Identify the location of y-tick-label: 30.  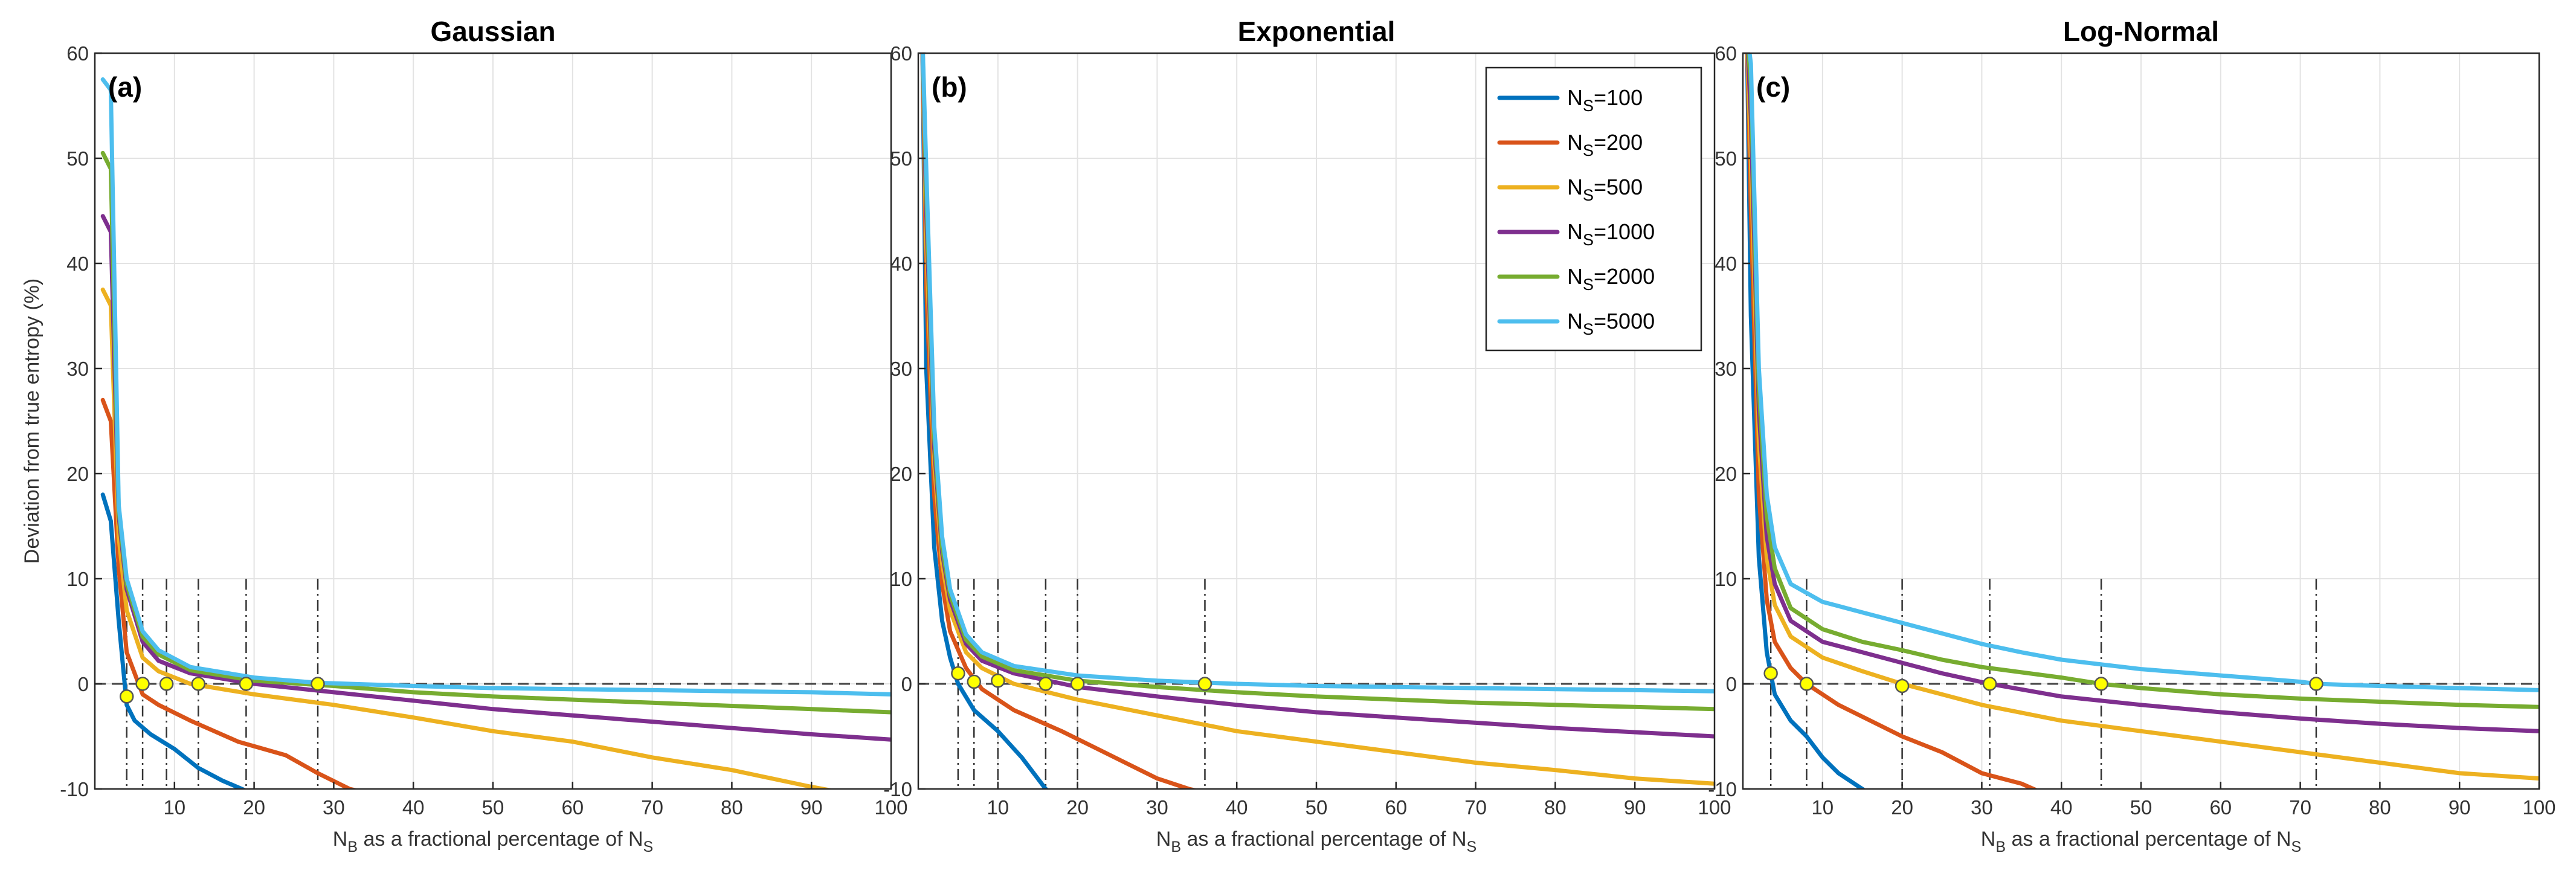
(901, 369).